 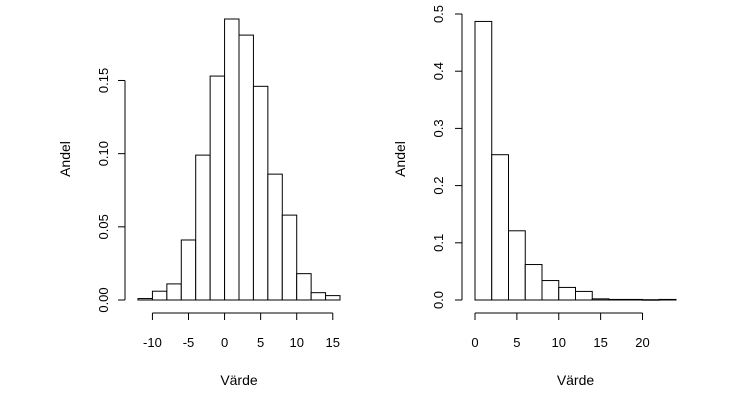 What do you see at coordinates (103, 299) in the screenshot?
I see `y-tick-label: 0.00` at bounding box center [103, 299].